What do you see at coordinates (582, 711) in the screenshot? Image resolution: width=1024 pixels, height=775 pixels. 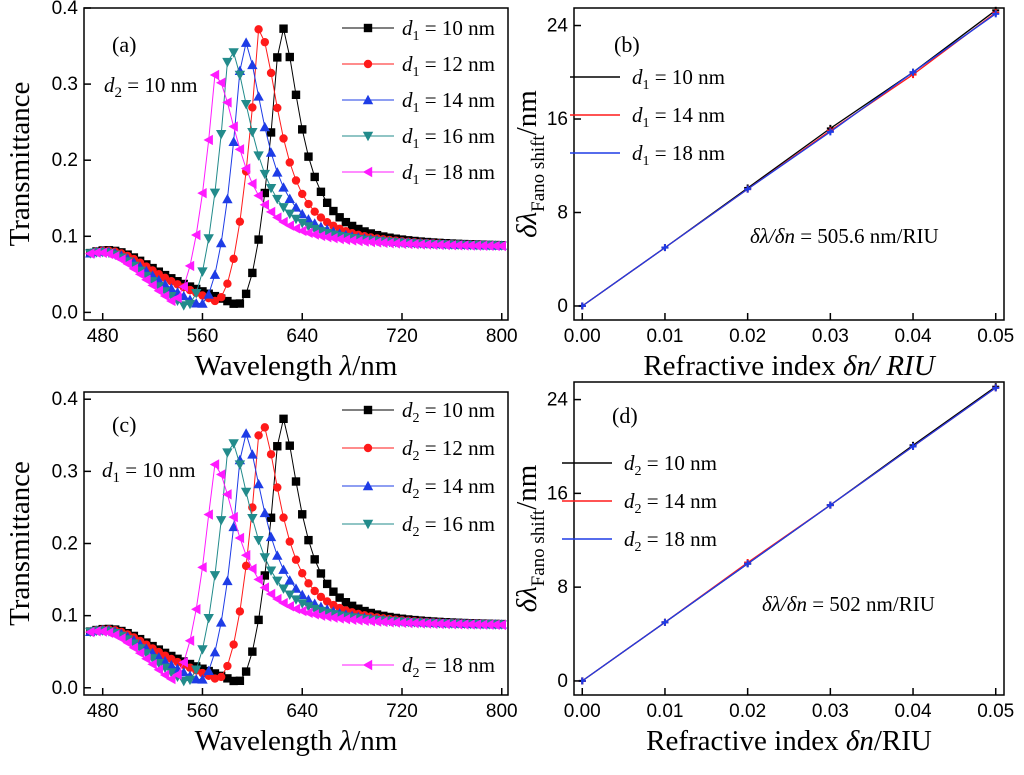 I see `x-tick-label: 0.00` at bounding box center [582, 711].